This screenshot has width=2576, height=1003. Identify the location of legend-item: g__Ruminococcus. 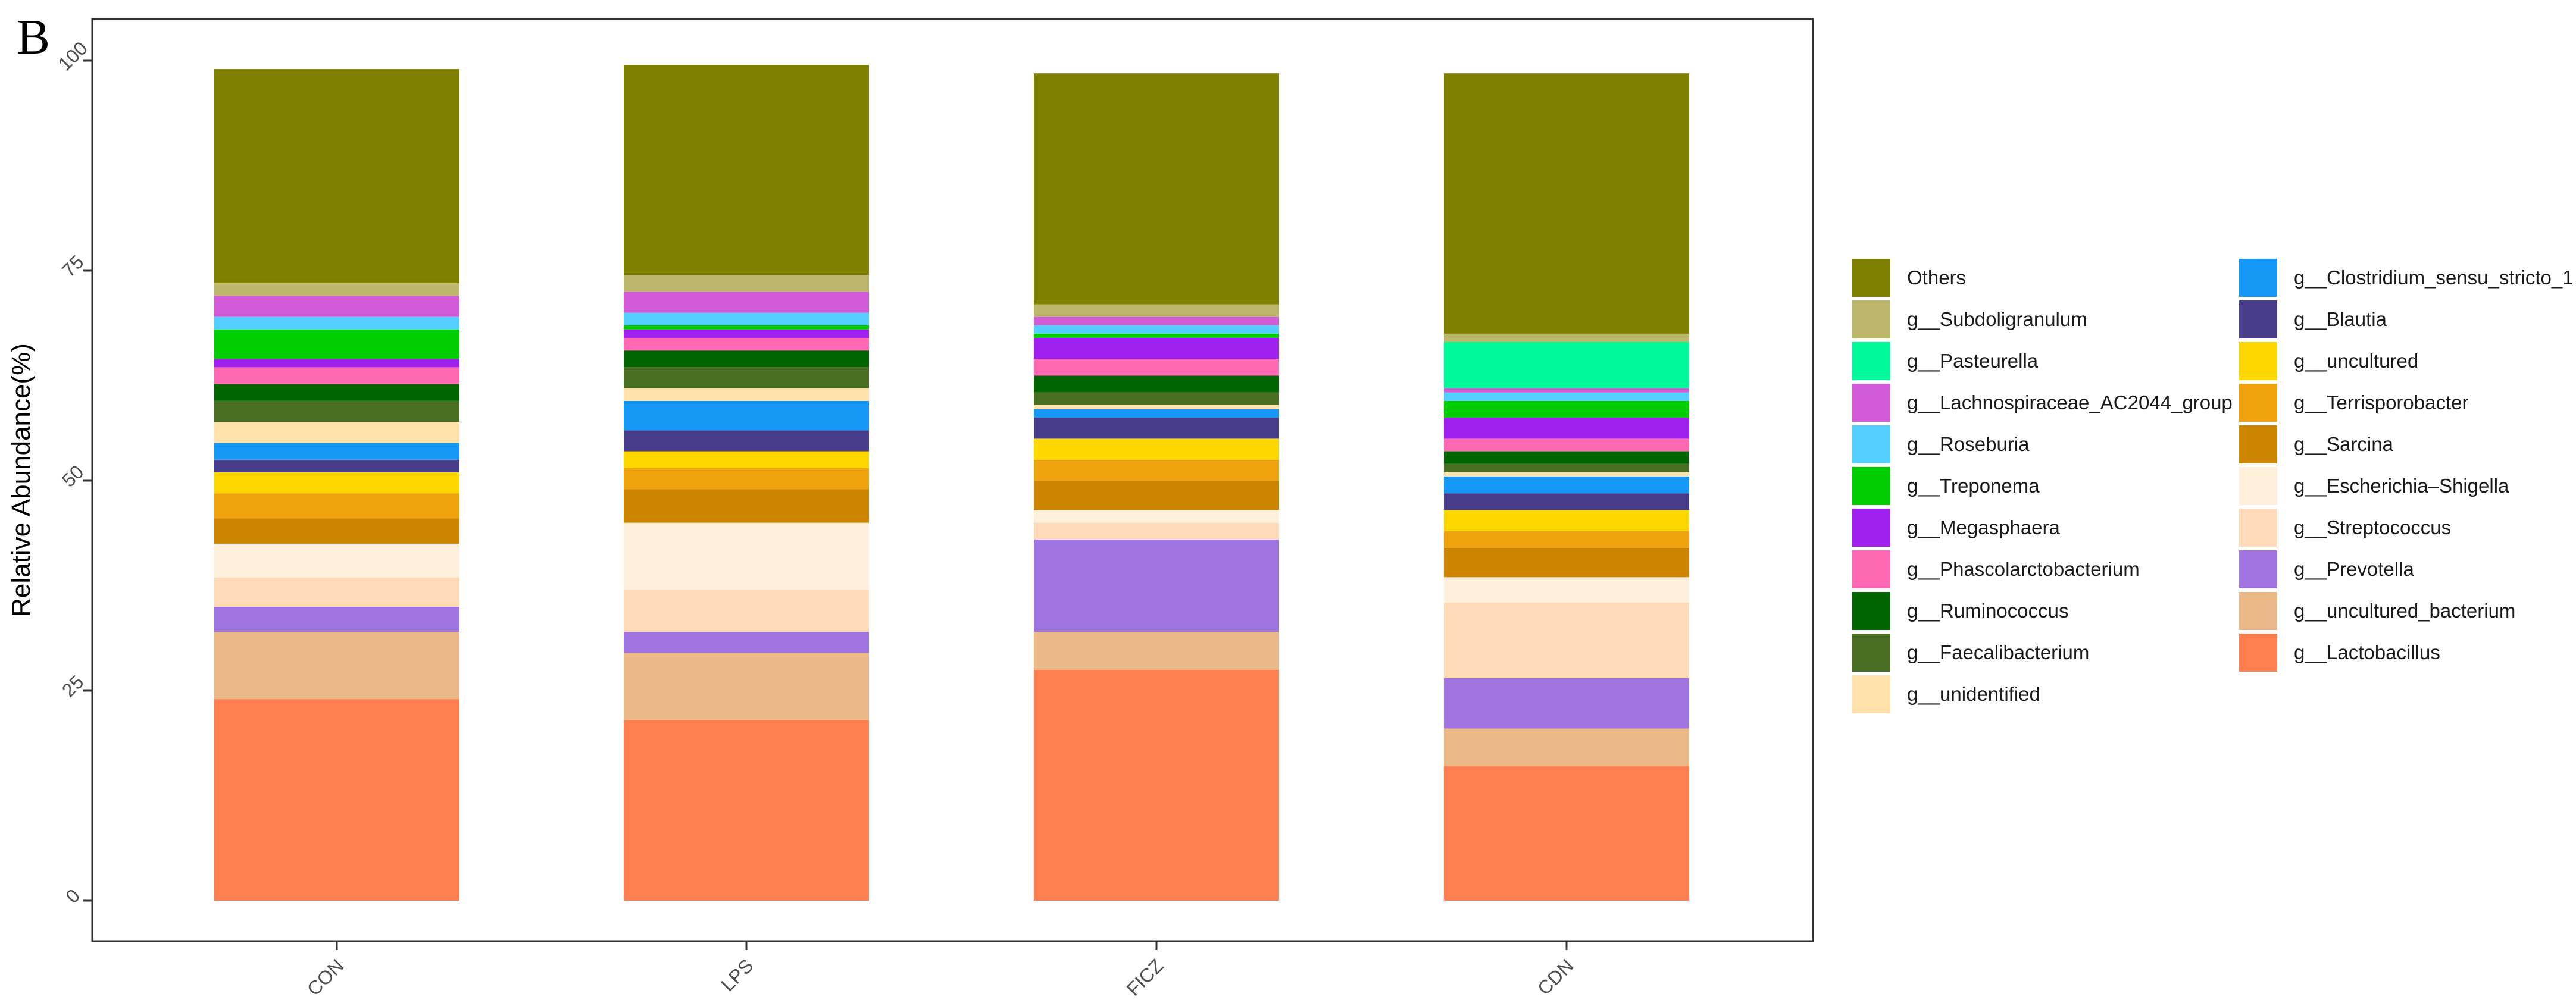
(2045, 611).